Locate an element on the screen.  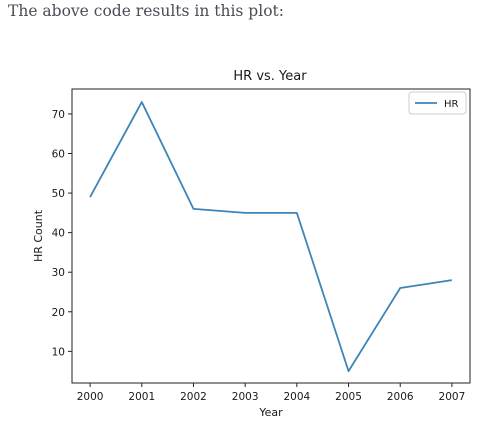
y-tick-label: 30 is located at coordinates (58, 273).